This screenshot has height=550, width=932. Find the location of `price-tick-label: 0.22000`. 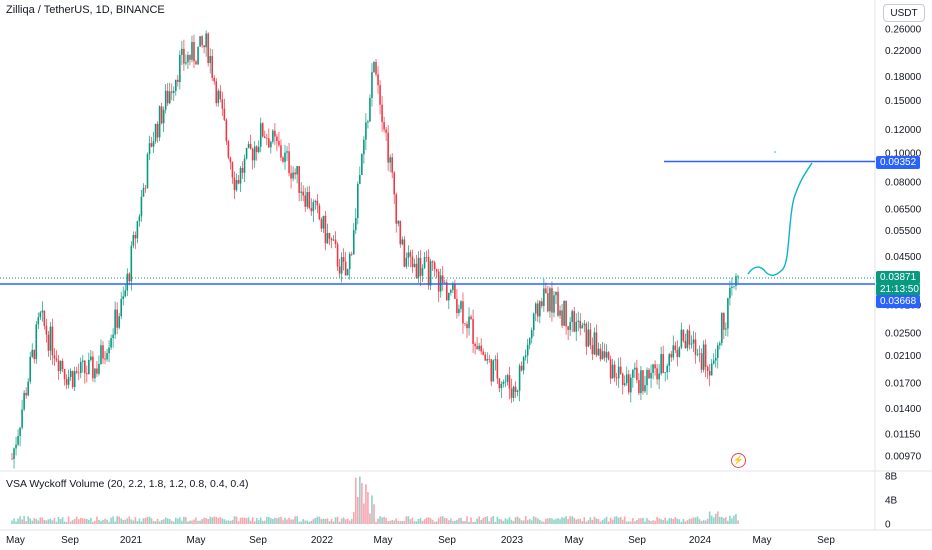

price-tick-label: 0.22000 is located at coordinates (903, 51).